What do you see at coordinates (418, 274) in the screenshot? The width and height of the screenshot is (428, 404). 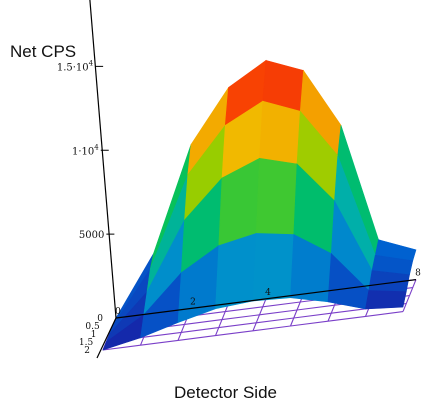 I see `x-tick-label: 8` at bounding box center [418, 274].